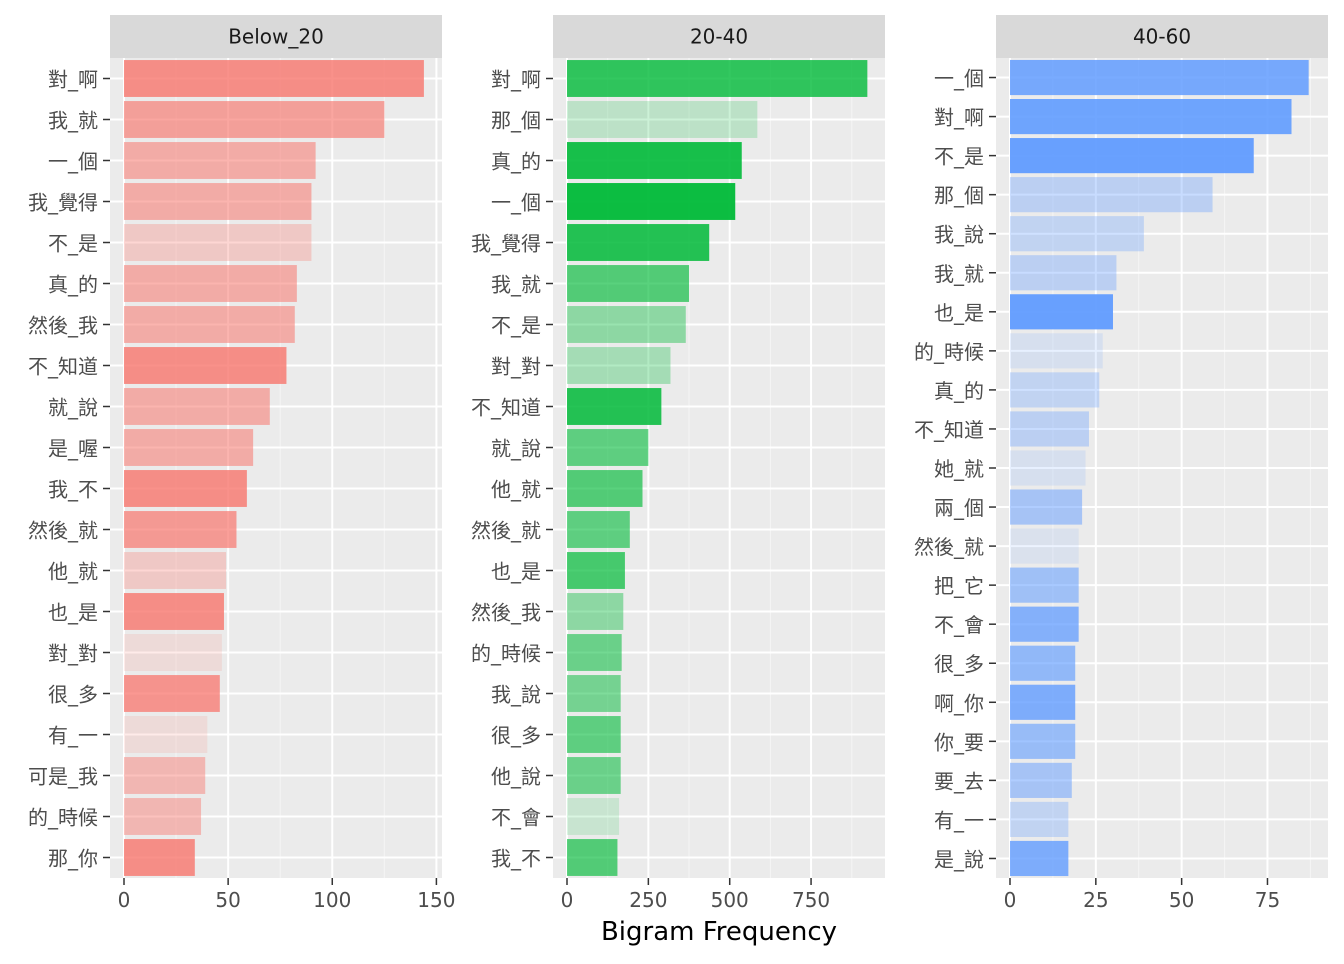 Image resolution: width=1344 pixels, height=964 pixels. What do you see at coordinates (648, 900) in the screenshot?
I see `x-tick-label: 250` at bounding box center [648, 900].